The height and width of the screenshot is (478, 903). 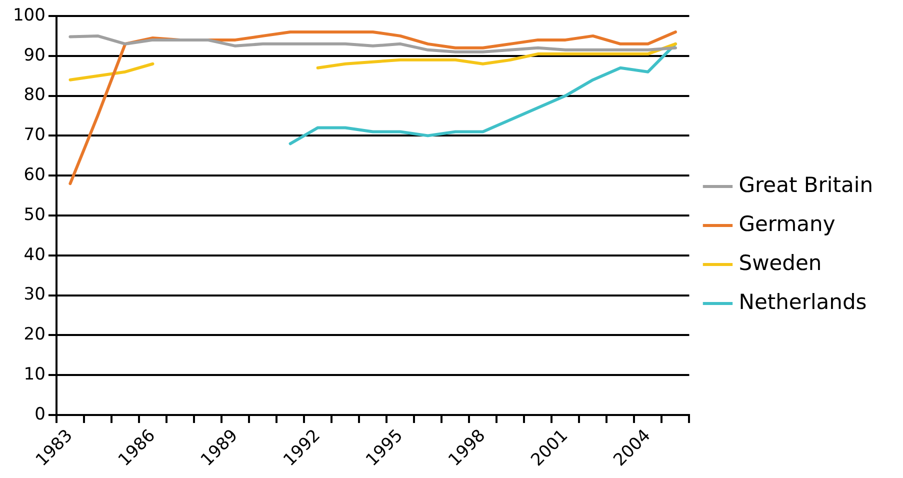 I want to click on y-tick-label: 80, so click(x=35, y=95).